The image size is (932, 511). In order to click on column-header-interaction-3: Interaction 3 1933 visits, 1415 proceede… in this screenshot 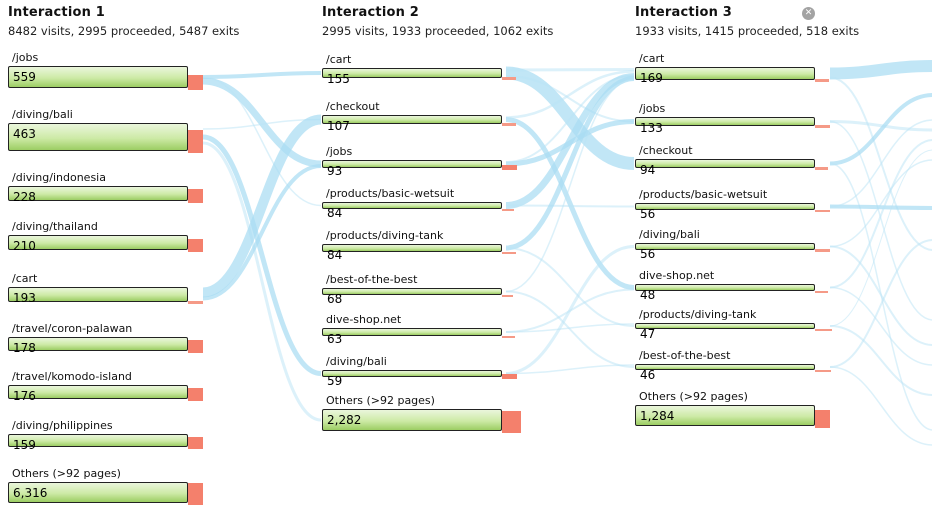, I will do `click(747, 21)`.